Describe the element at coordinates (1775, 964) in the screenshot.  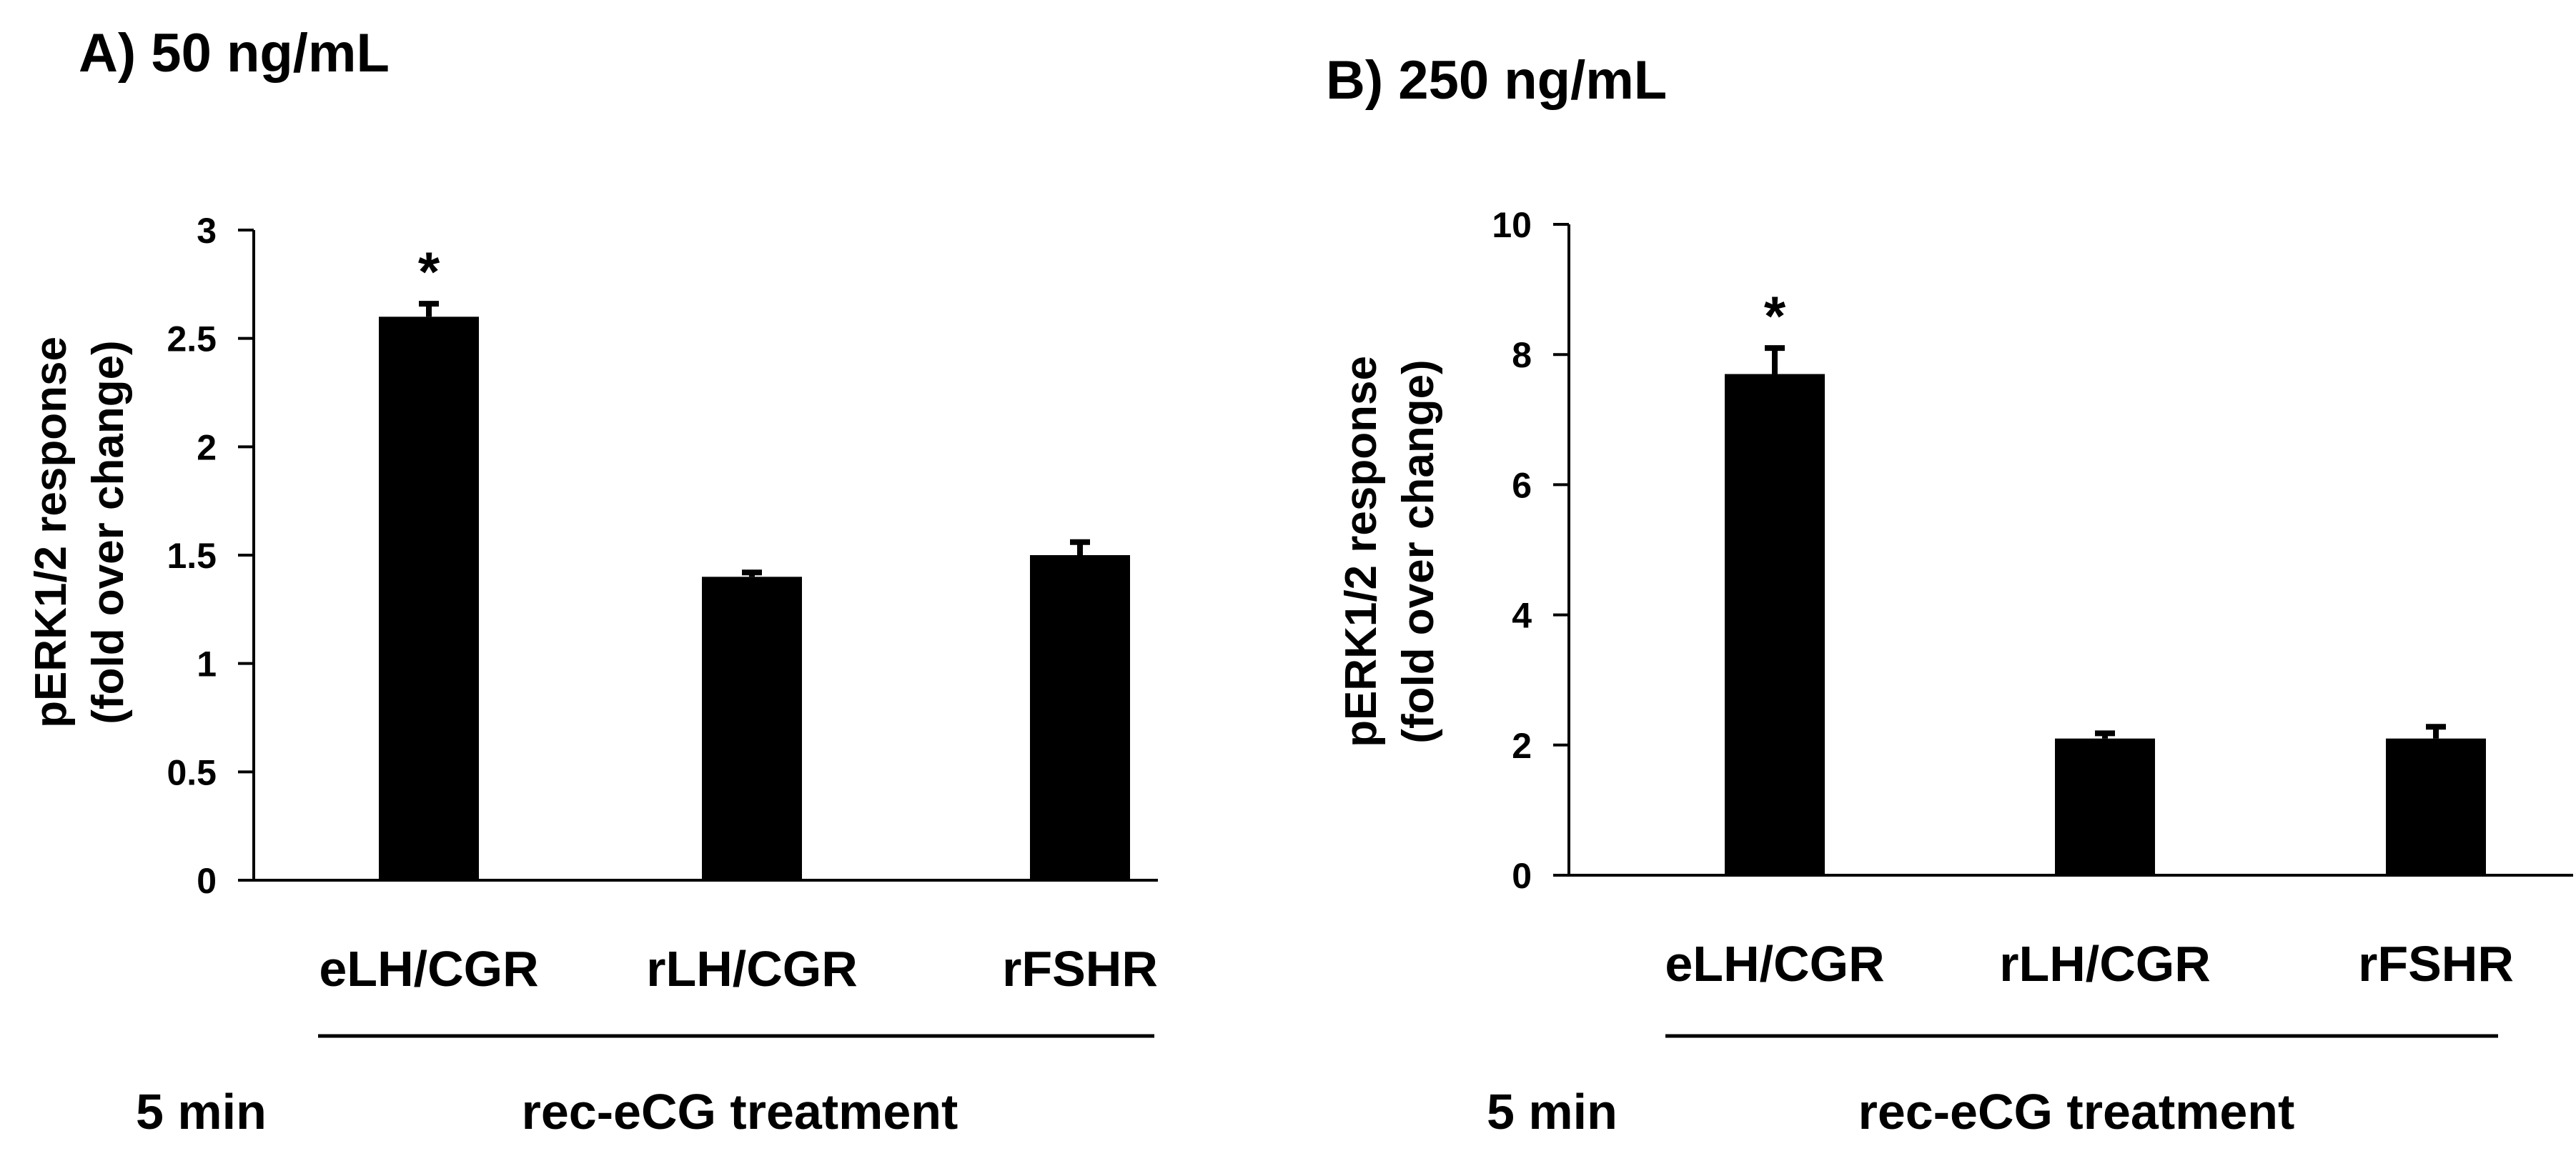
I see `panel-b-category-label: eLH/CGR` at that location.